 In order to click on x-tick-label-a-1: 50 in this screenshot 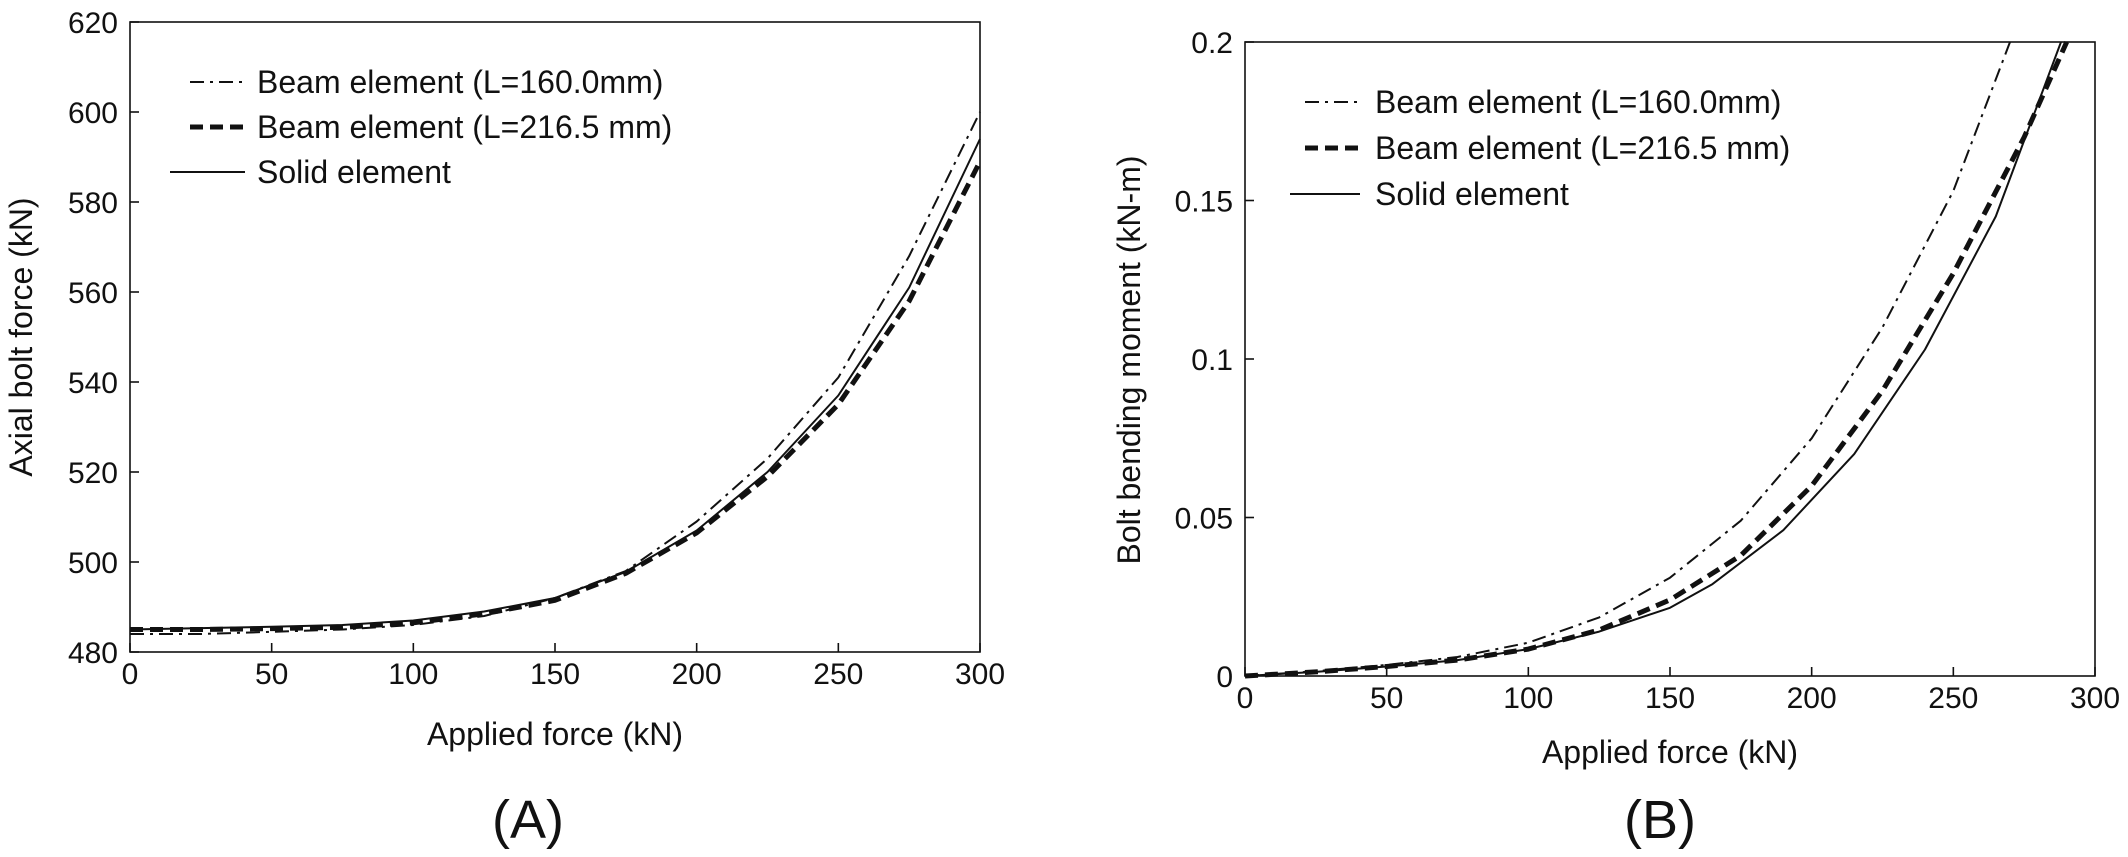, I will do `click(271, 674)`.